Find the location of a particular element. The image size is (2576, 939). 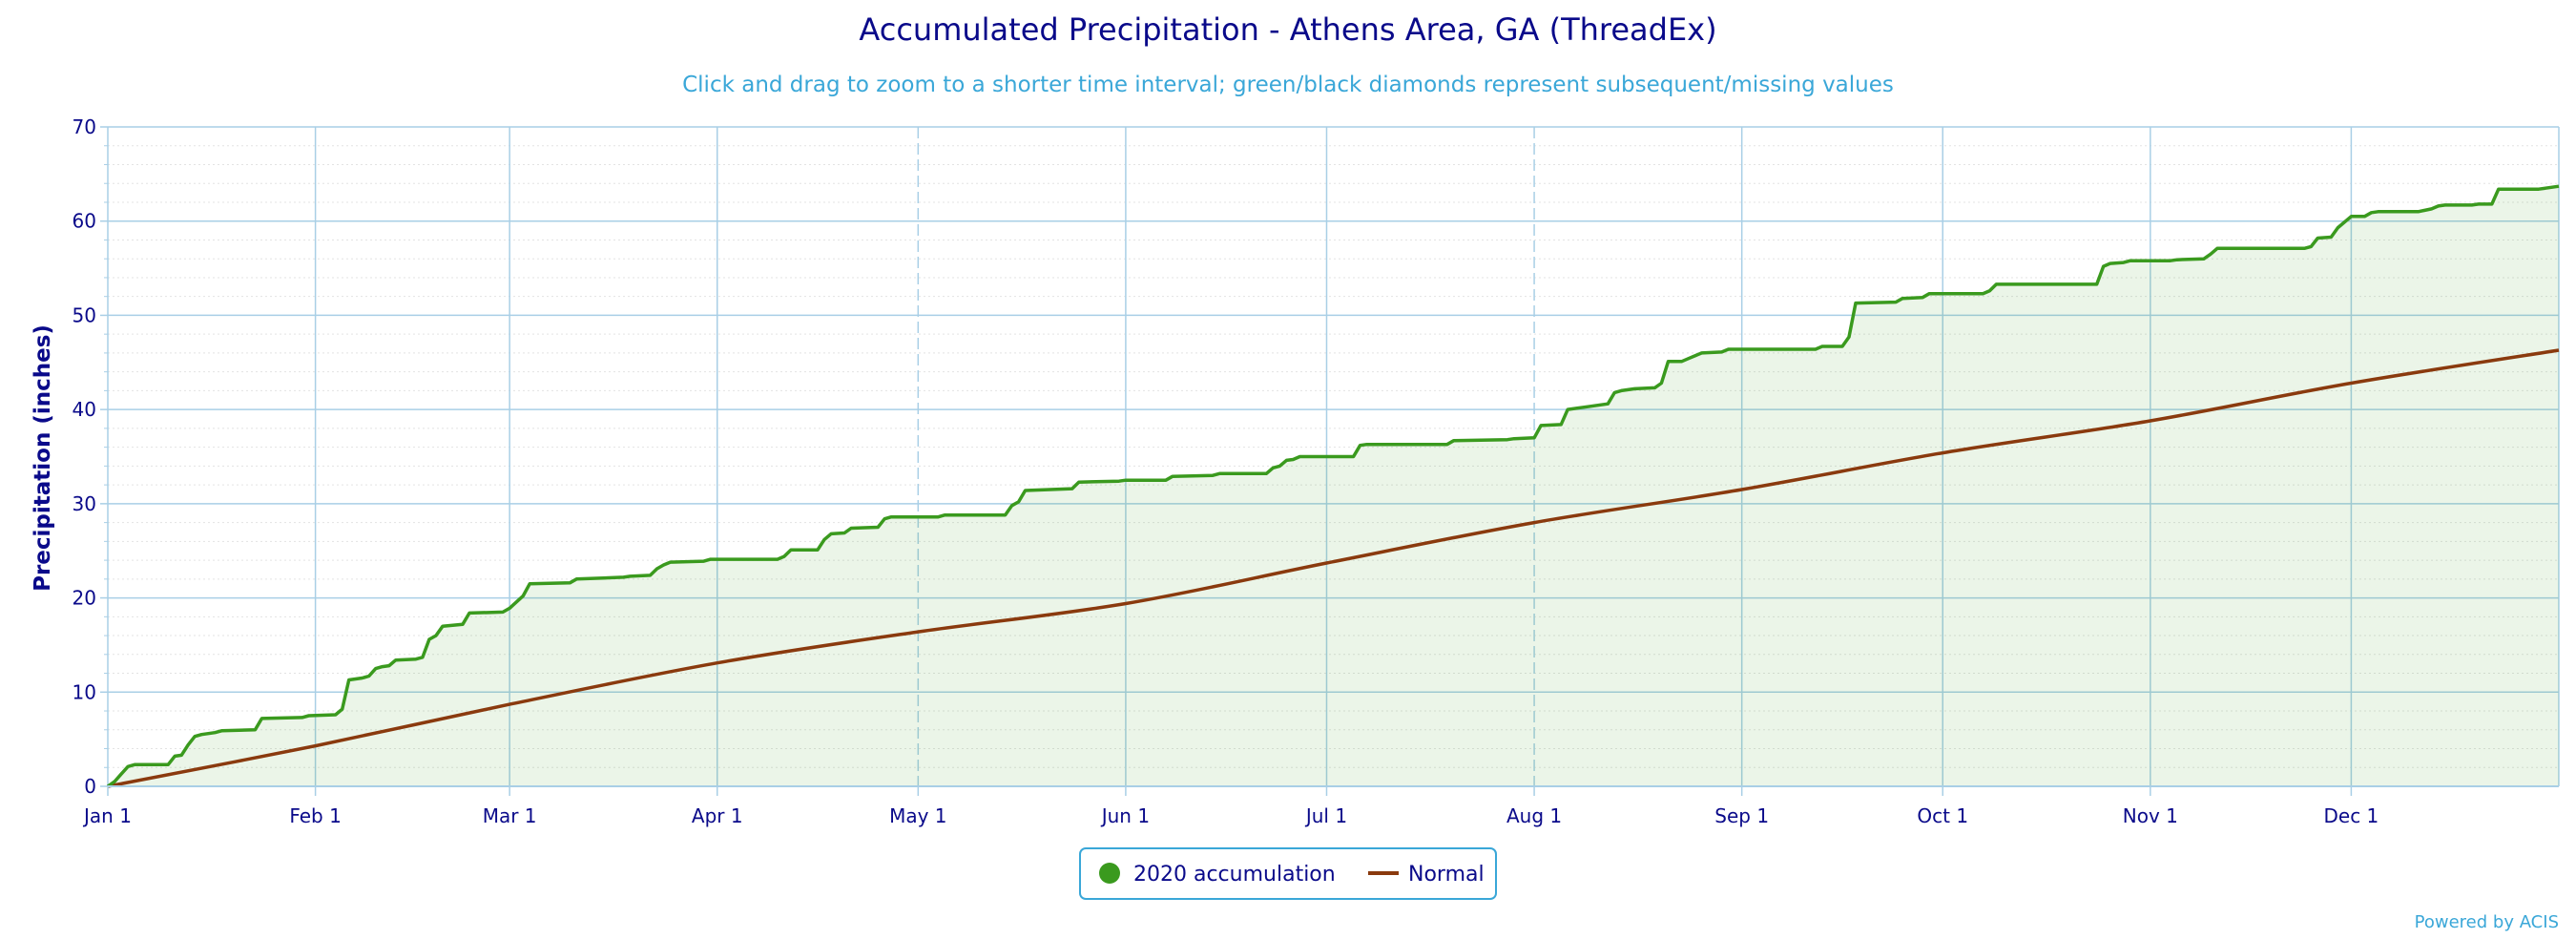

y-tick-label: 30 is located at coordinates (84, 503).